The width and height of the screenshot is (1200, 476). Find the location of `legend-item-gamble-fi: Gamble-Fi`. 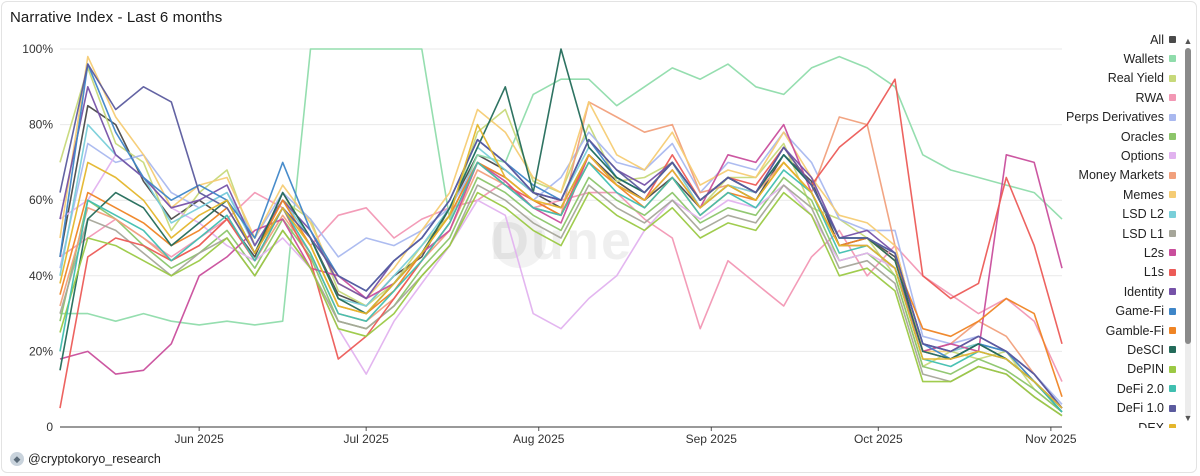

legend-item-gamble-fi: Gamble-Fi is located at coordinates (1141, 330).